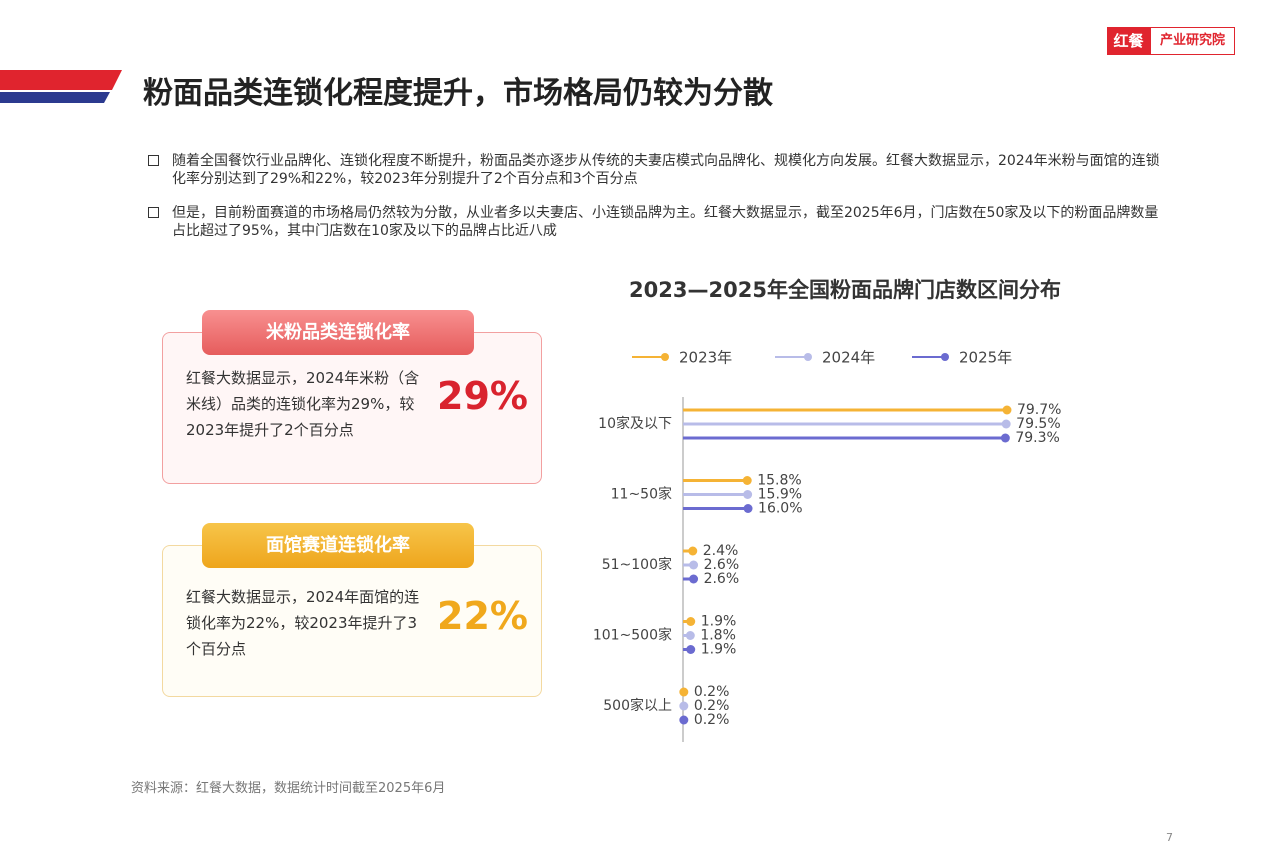 This screenshot has height=853, width=1280. What do you see at coordinates (303, 623) in the screenshot?
I see `card-text: 红餐大数据显示，2024年面馆的连锁化率为22%，较2023年提升了3个百分点` at bounding box center [303, 623].